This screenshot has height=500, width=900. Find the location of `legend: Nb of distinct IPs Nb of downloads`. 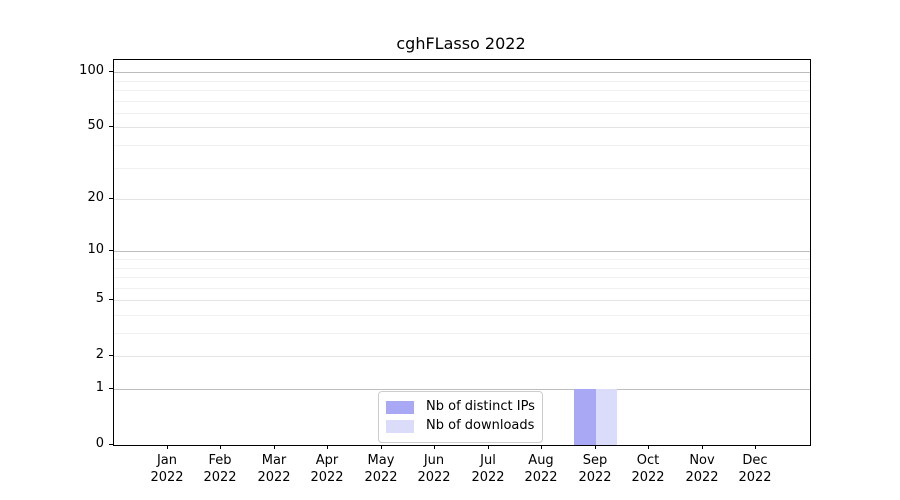

legend: Nb of distinct IPs Nb of downloads is located at coordinates (460, 417).